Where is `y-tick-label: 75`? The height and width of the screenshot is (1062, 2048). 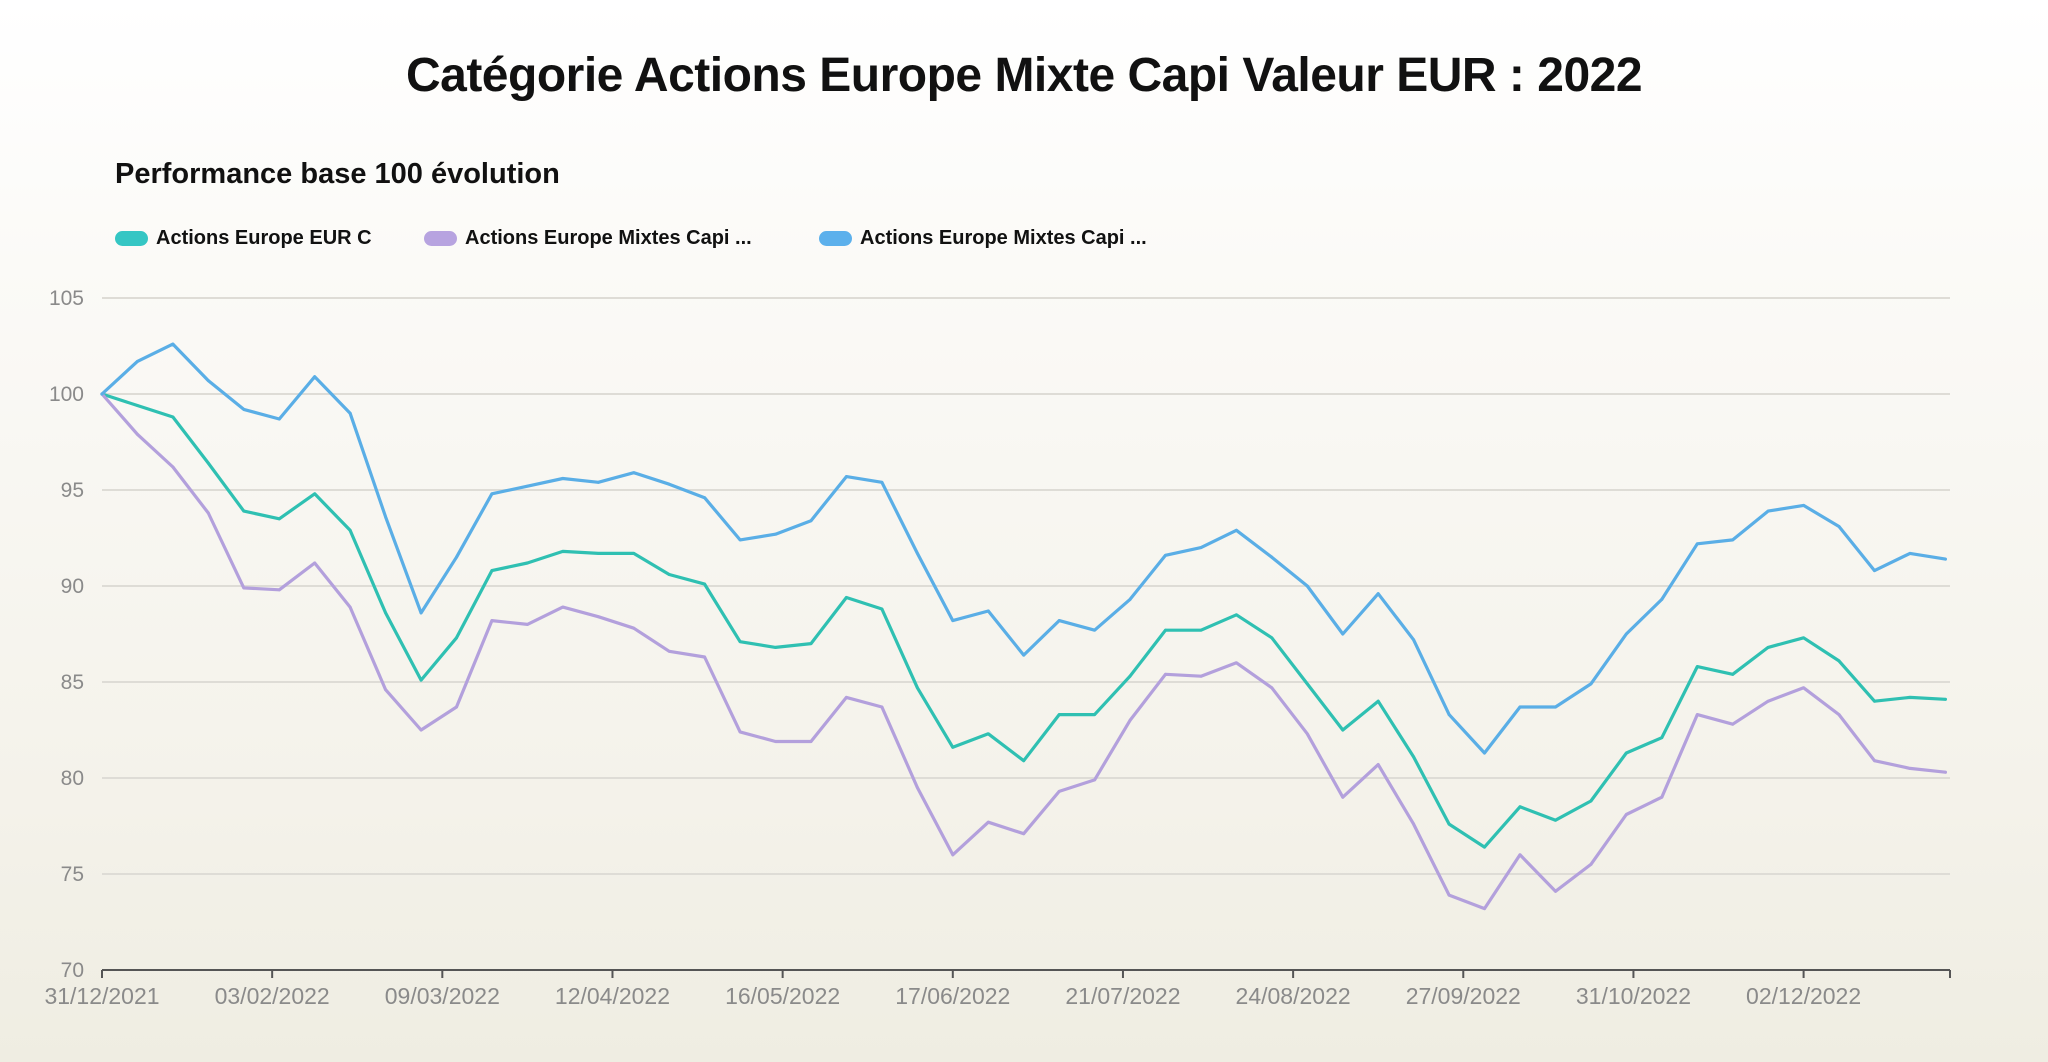 y-tick-label: 75 is located at coordinates (72, 874).